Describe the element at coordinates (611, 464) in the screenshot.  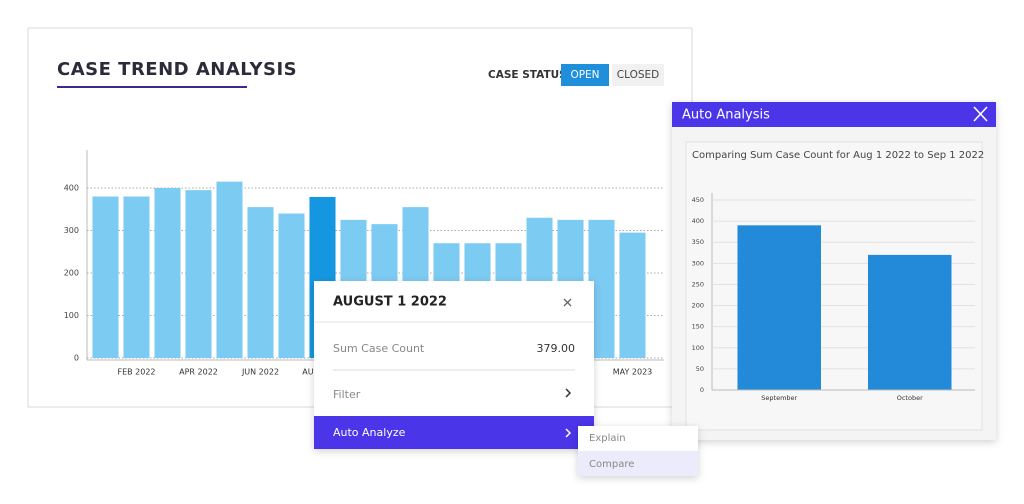
I see `submenu-item: Compare` at that location.